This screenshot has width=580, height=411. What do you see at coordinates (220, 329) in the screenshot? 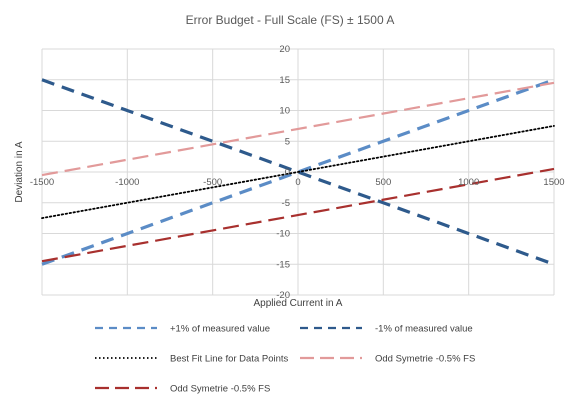
I see `legend-label-1: +1% of measured value` at bounding box center [220, 329].